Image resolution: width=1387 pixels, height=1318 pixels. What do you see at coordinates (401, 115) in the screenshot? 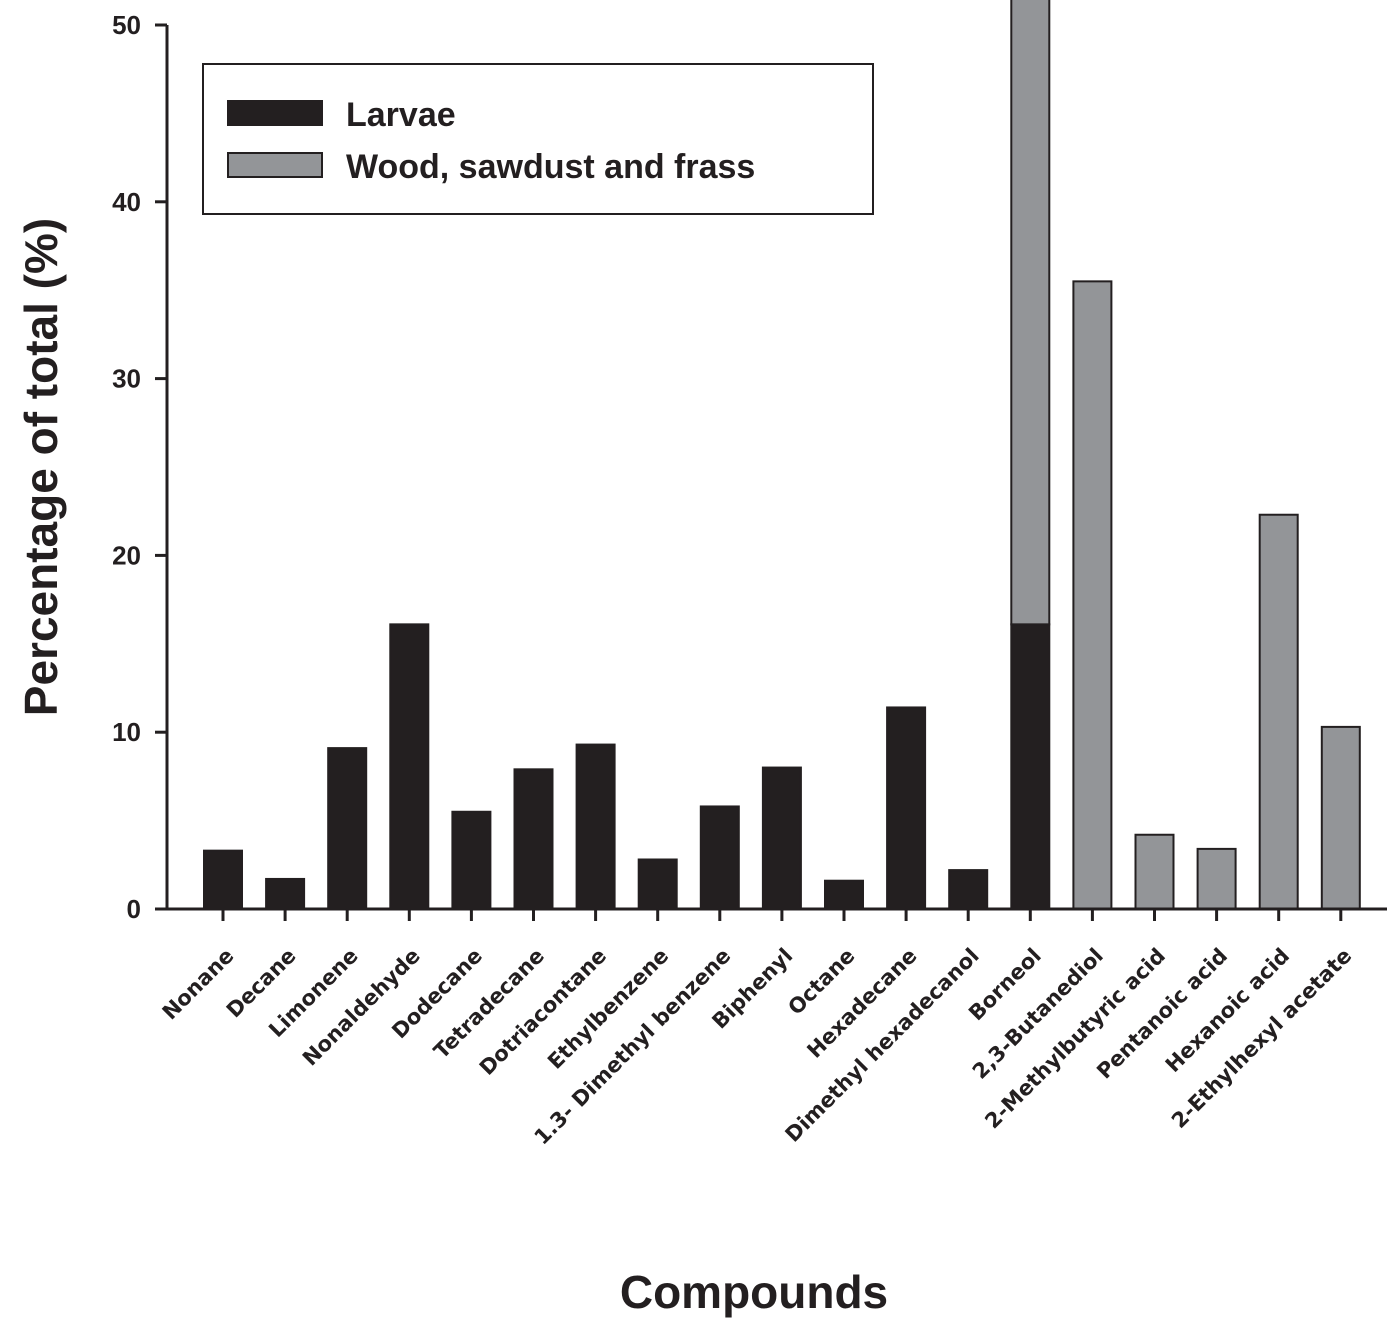
I see `legend-label-larvae: Larvae` at bounding box center [401, 115].